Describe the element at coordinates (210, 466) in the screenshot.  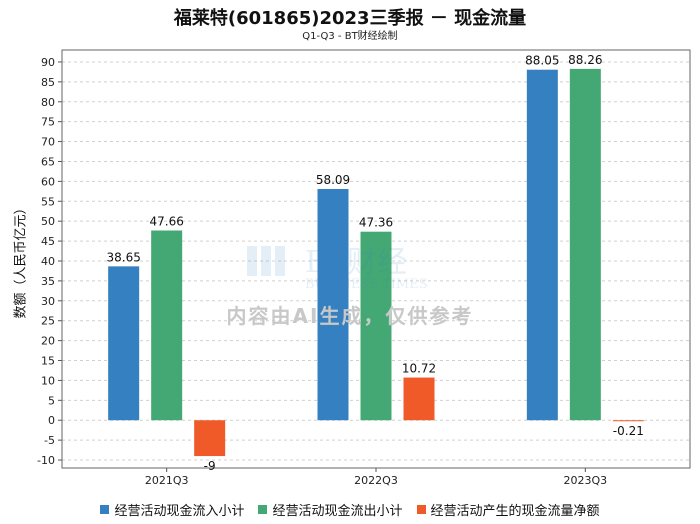
I see `data-label: -9` at that location.